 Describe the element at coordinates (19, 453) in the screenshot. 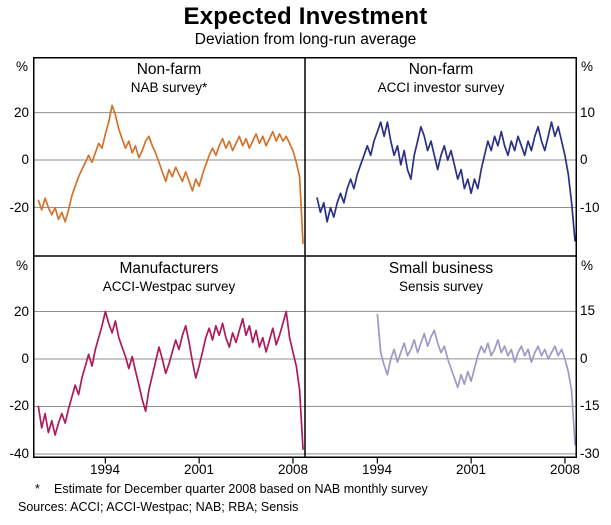

I see `y-tick-label: -40` at that location.